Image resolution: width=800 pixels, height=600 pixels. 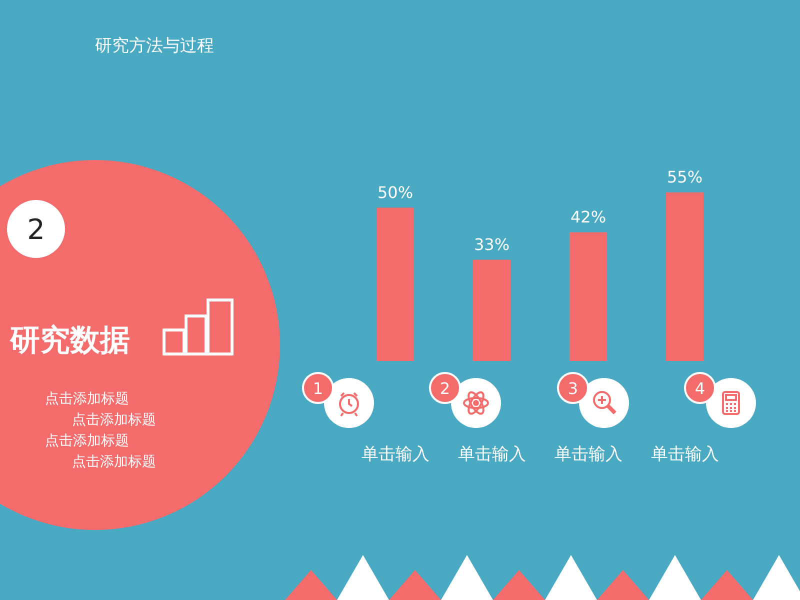 I want to click on text: 3, so click(x=573, y=388).